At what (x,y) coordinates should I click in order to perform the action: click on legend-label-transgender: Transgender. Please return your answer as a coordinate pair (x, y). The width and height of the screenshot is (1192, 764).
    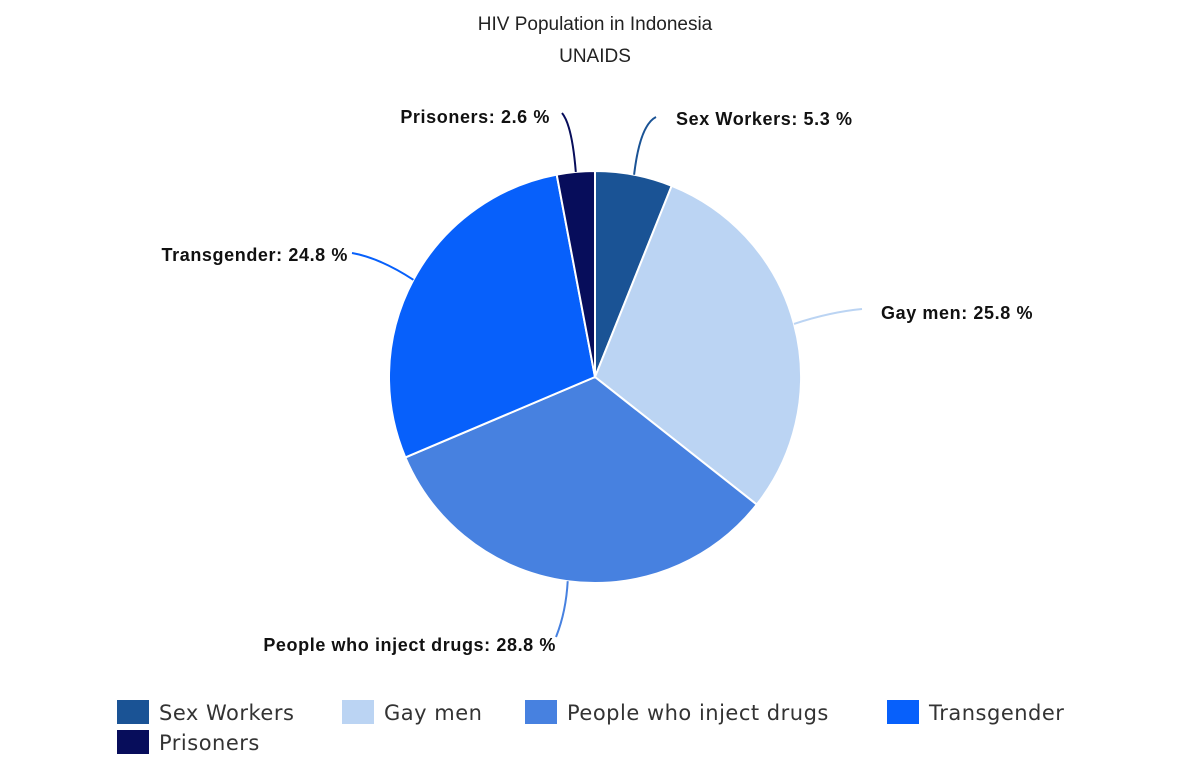
    Looking at the image, I should click on (996, 713).